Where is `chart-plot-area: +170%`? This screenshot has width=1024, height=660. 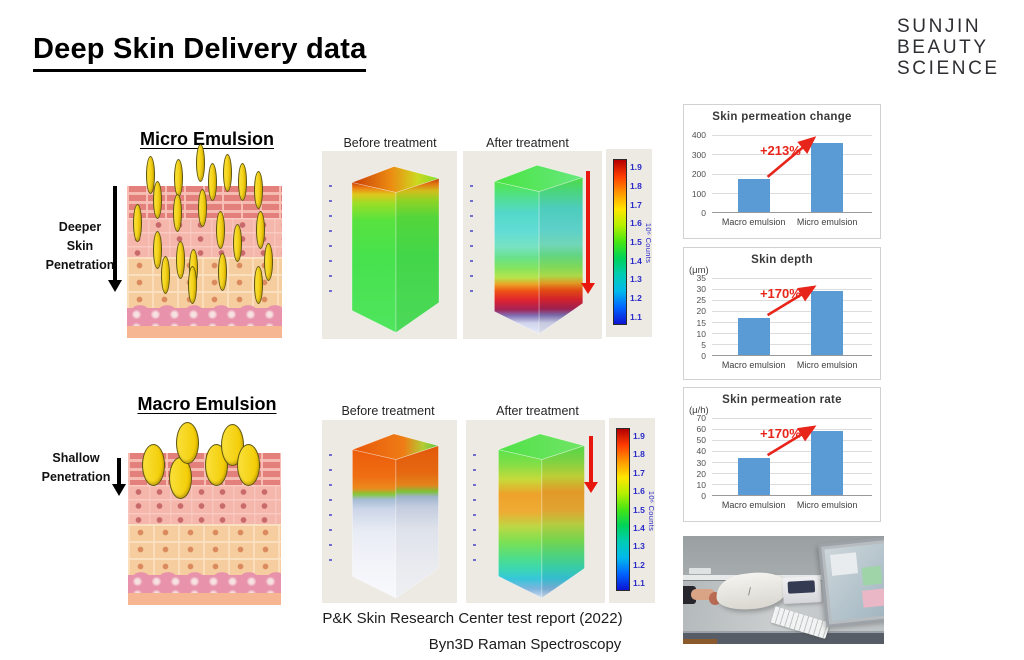
chart-plot-area: +170% is located at coordinates (792, 457).